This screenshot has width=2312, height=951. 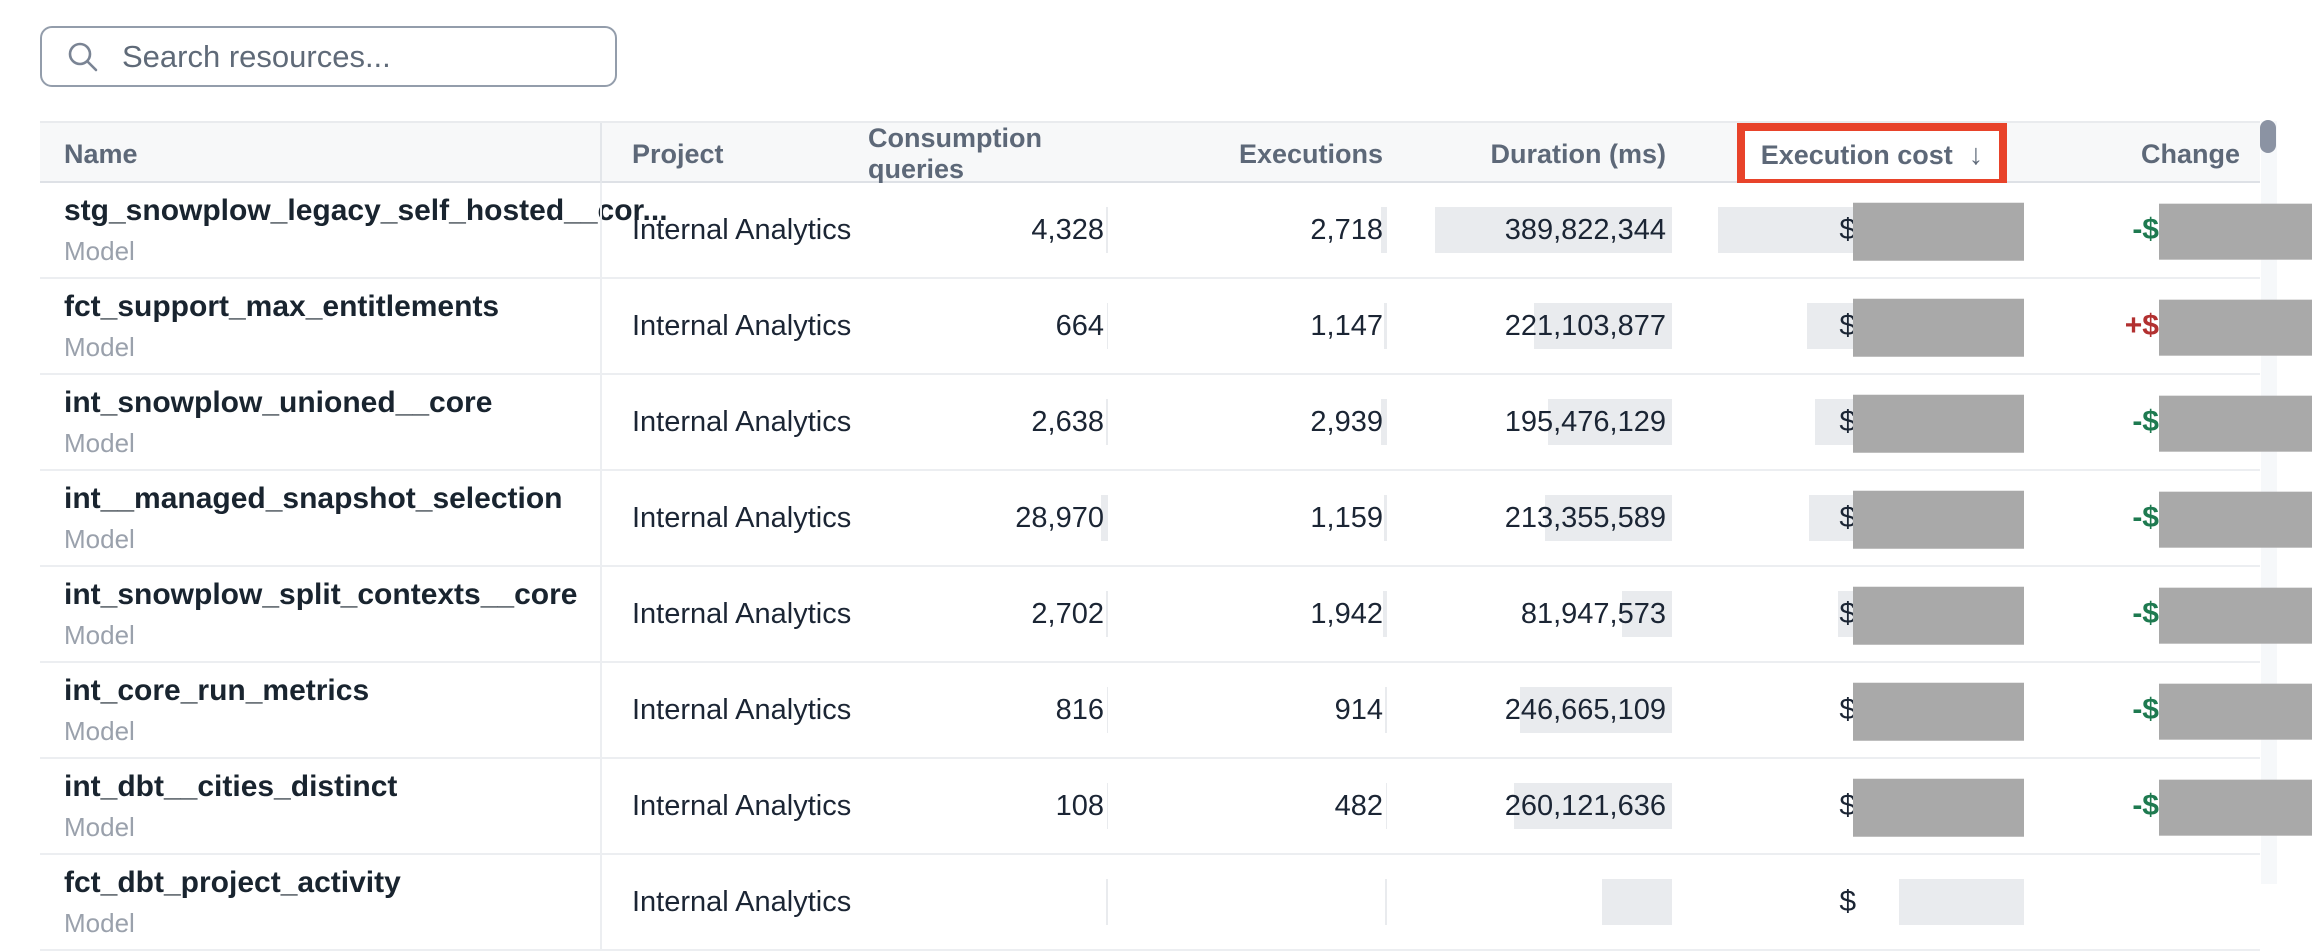 I want to click on executions-cell: 1,942, so click(x=1271, y=614).